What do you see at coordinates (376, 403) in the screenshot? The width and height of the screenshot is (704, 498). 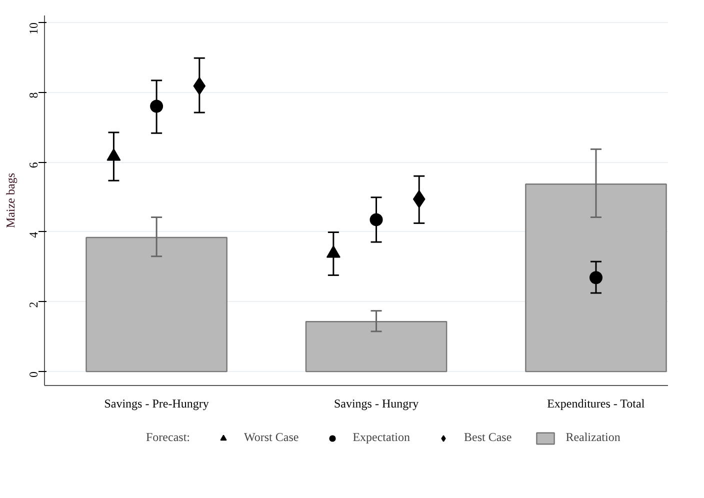 I see `x-tick-label: Savings - Hungry` at bounding box center [376, 403].